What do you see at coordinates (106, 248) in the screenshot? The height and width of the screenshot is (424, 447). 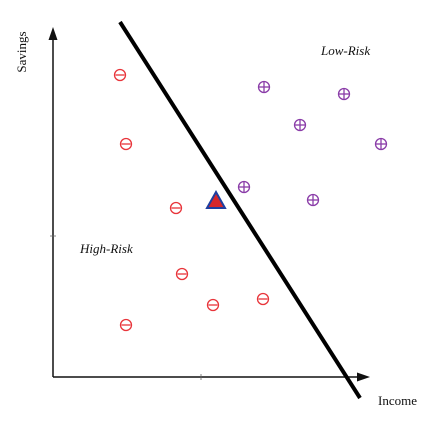 I see `high-risk-label: High-Risk` at bounding box center [106, 248].